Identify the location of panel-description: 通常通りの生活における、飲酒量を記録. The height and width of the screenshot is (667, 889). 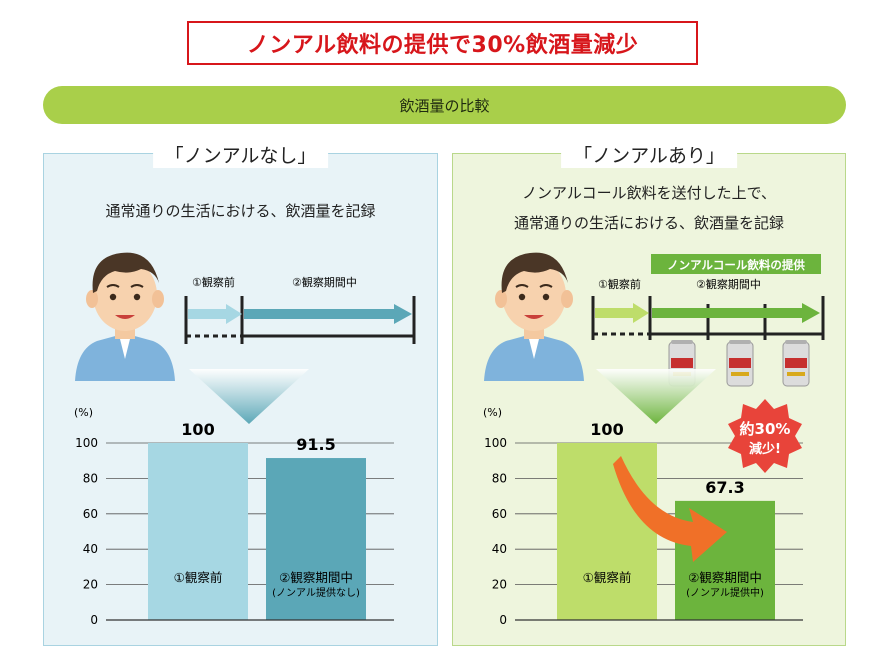
(240, 211).